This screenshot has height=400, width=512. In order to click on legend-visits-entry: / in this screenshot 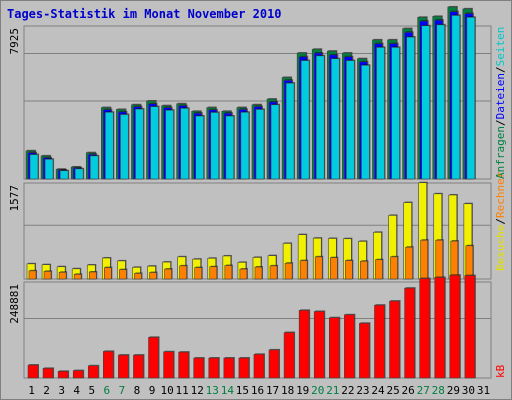, I will do `click(500, 221)`.